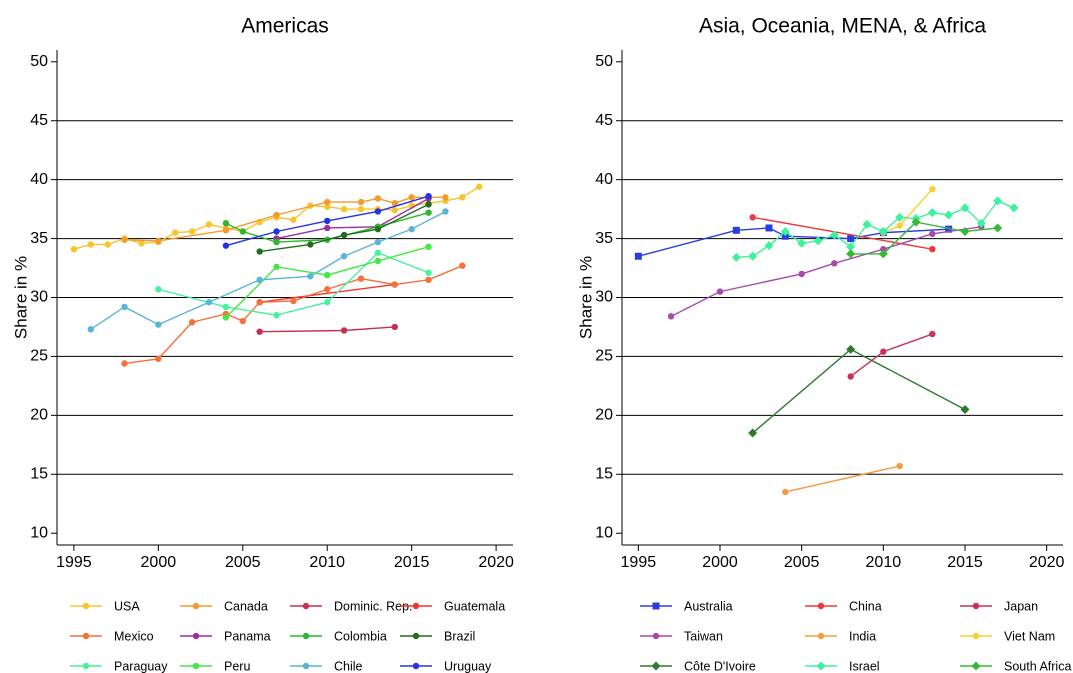  What do you see at coordinates (698, 666) in the screenshot?
I see `legend-item: Côte D'Ivoire` at bounding box center [698, 666].